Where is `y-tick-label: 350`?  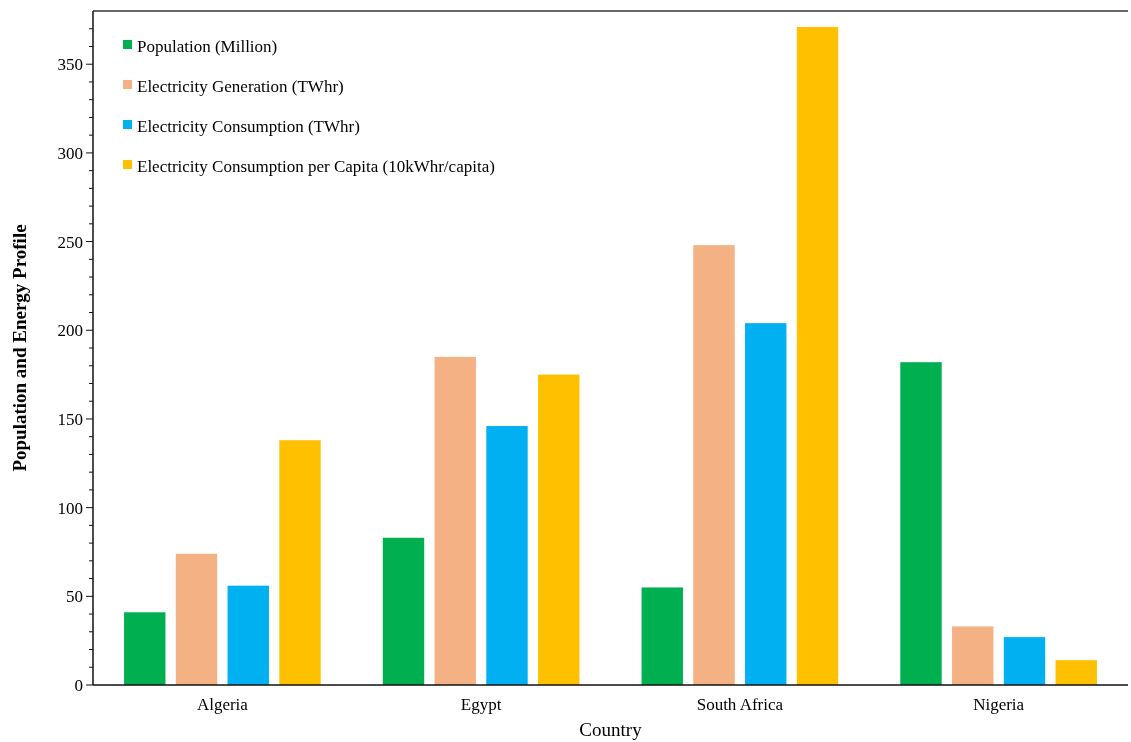 y-tick-label: 350 is located at coordinates (70, 65).